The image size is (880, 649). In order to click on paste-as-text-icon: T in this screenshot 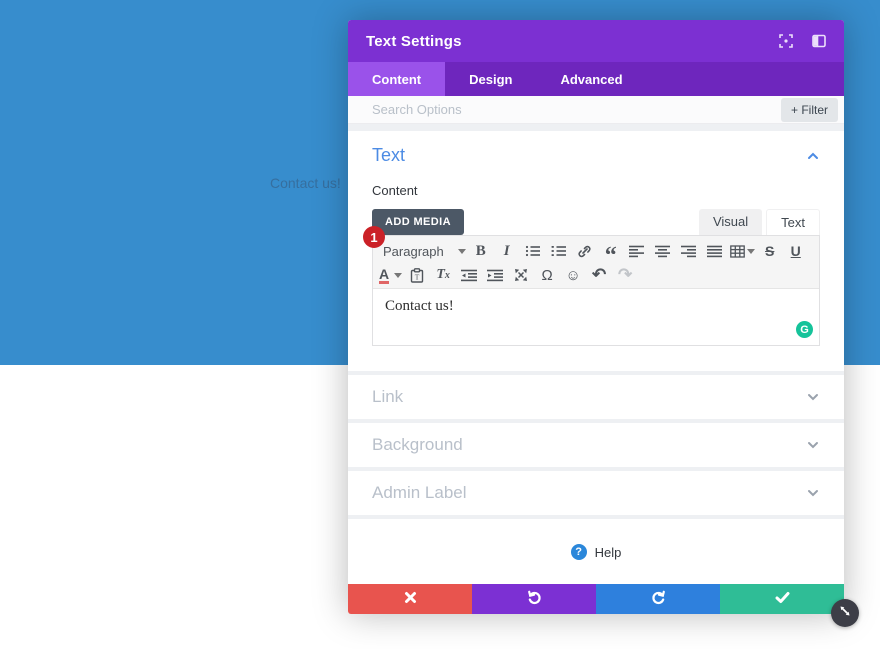, I will do `click(417, 275)`.